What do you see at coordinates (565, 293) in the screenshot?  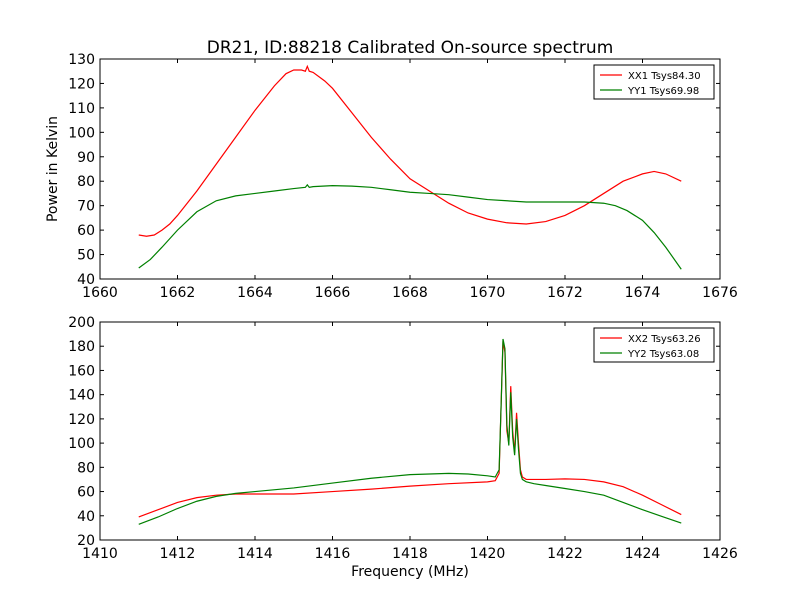 I see `x-tick-label: 1672` at bounding box center [565, 293].